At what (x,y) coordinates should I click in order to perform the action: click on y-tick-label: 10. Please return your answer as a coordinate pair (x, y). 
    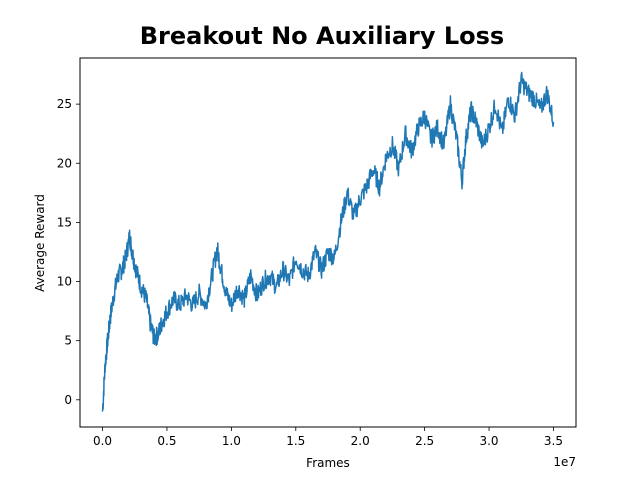
    Looking at the image, I should click on (64, 282).